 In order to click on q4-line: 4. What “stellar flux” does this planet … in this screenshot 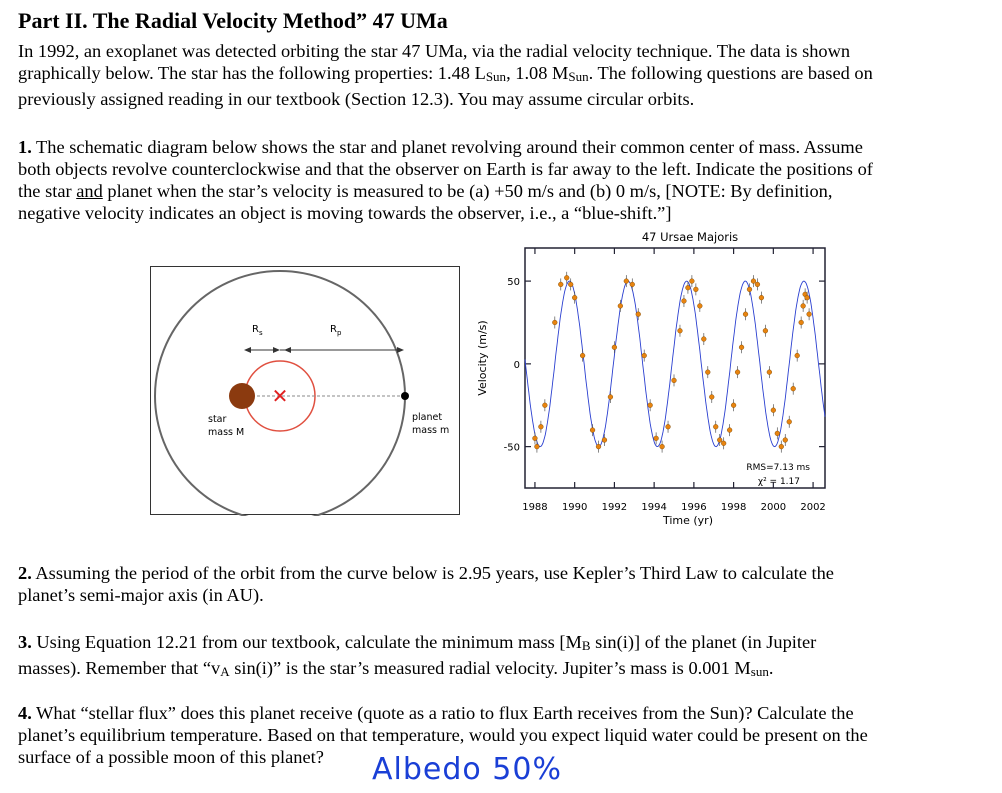, I will do `click(436, 713)`.